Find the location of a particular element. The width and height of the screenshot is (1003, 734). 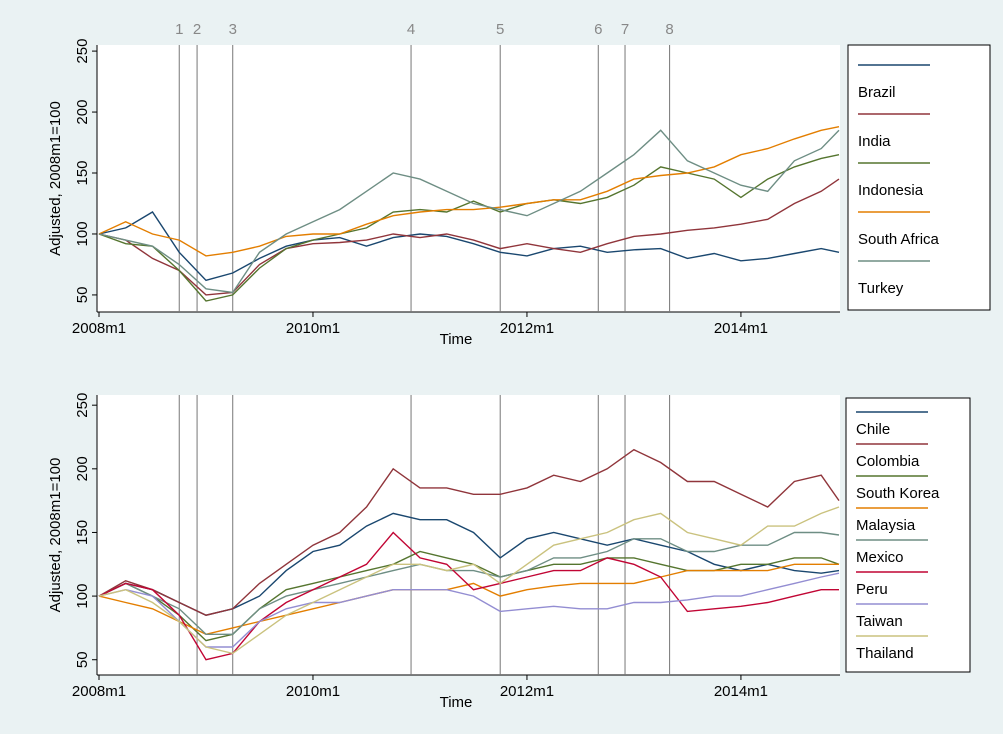

event-label: 6 is located at coordinates (598, 29).